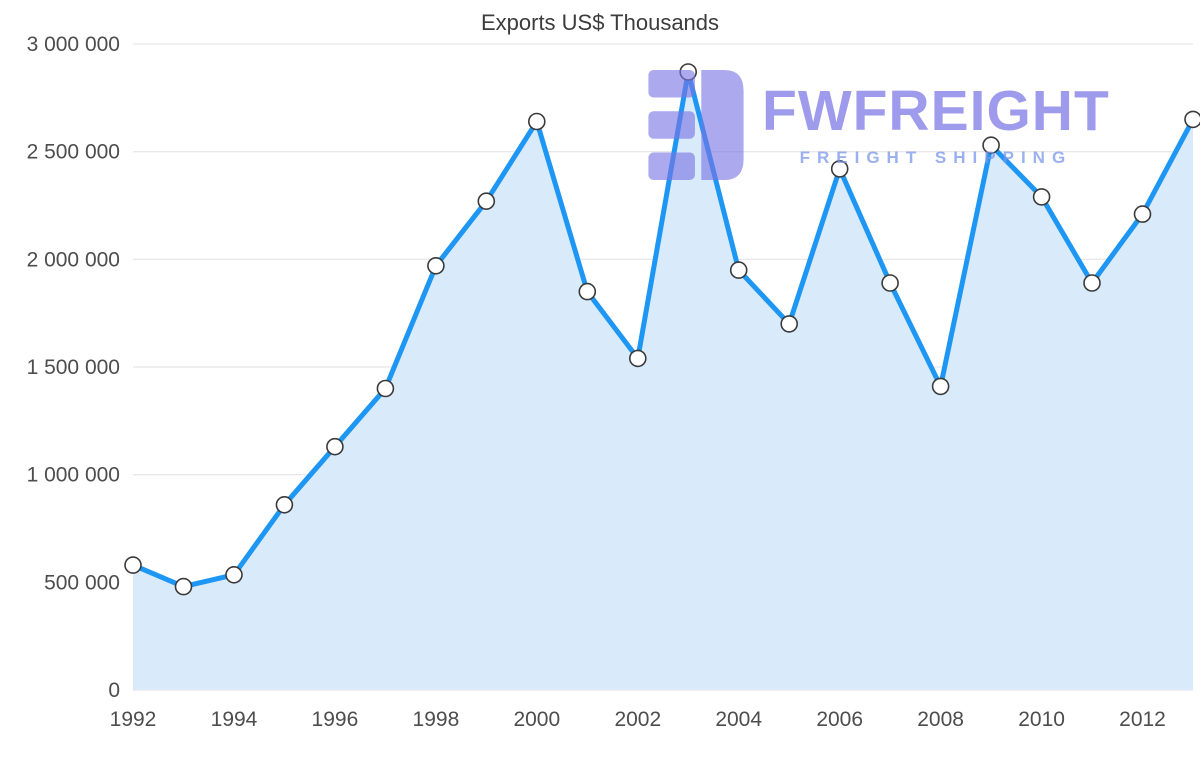 The width and height of the screenshot is (1200, 763). I want to click on y-axis-tick-label: 0, so click(114, 690).